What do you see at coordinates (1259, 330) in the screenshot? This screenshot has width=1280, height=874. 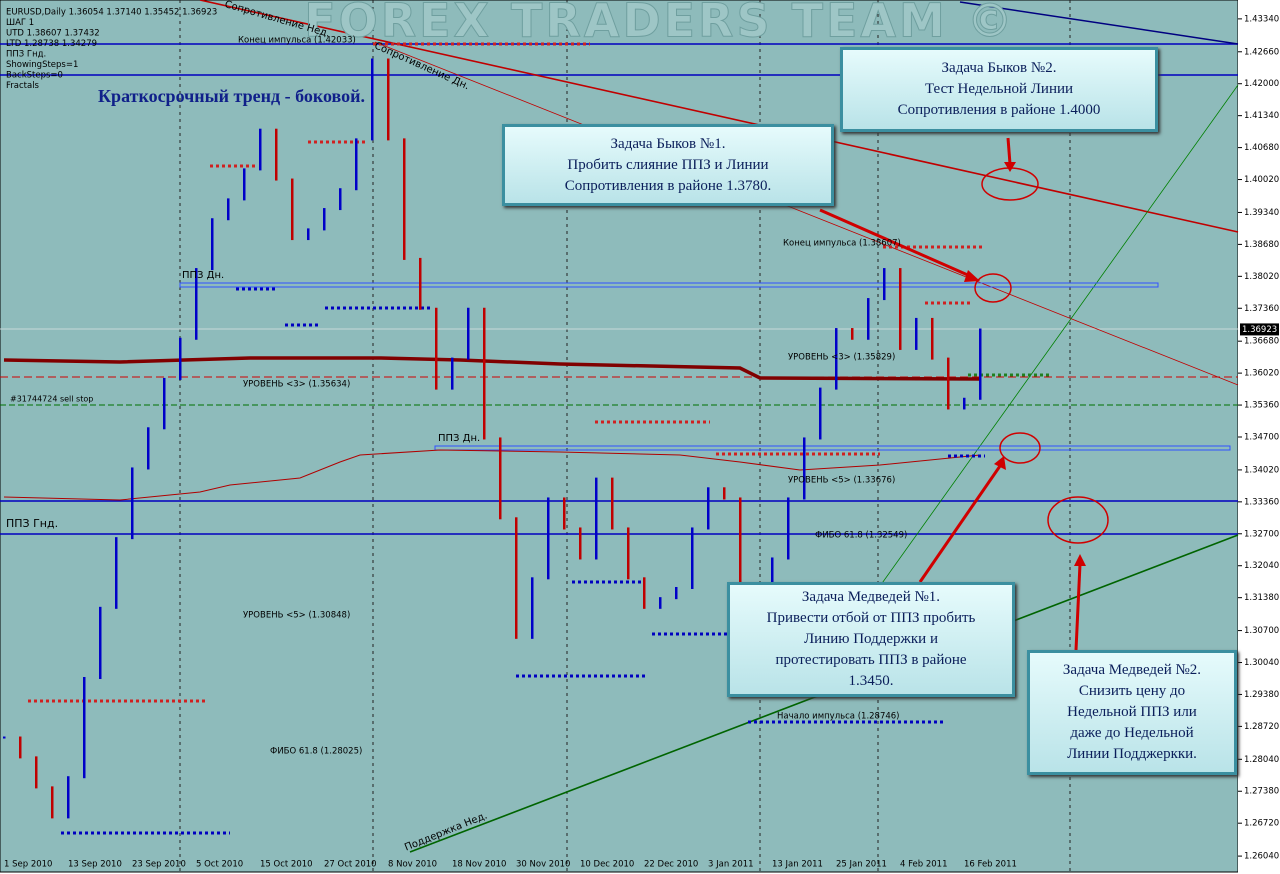 I see `last-price-label: 1.36923` at bounding box center [1259, 330].